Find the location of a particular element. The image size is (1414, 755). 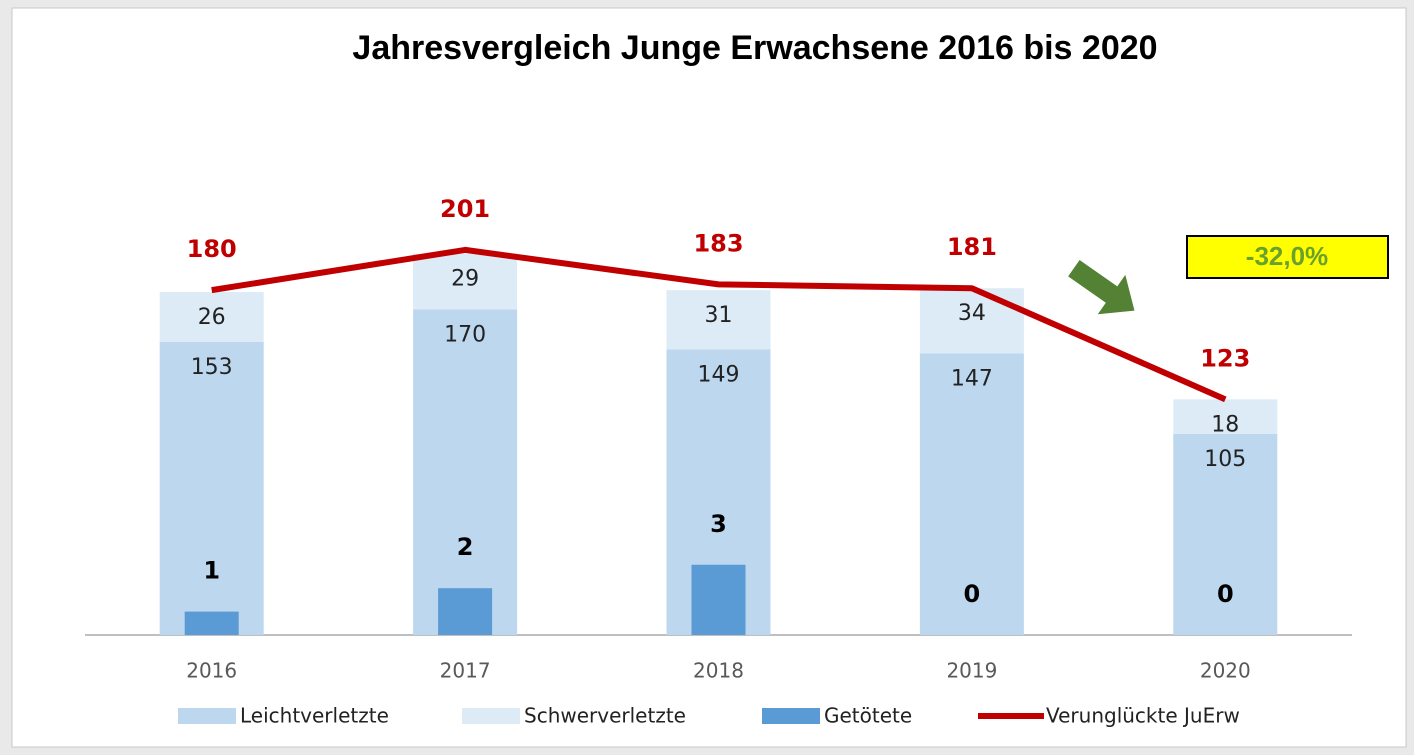

value-label: 149 is located at coordinates (719, 375).